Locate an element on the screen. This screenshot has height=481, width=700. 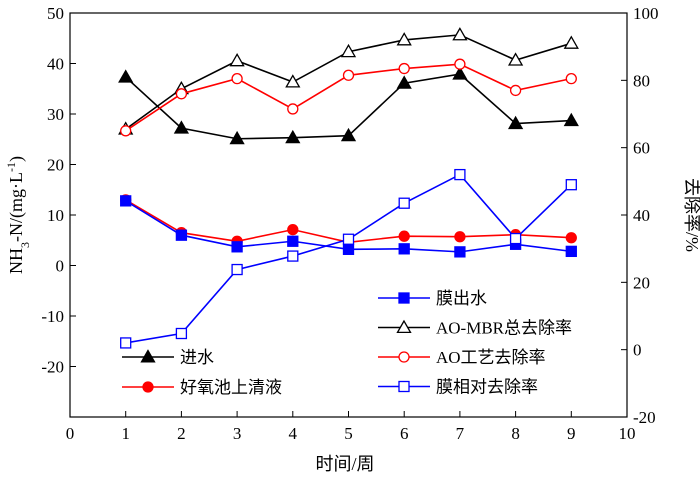
legend-entry: 膜出水 is located at coordinates (432, 298).